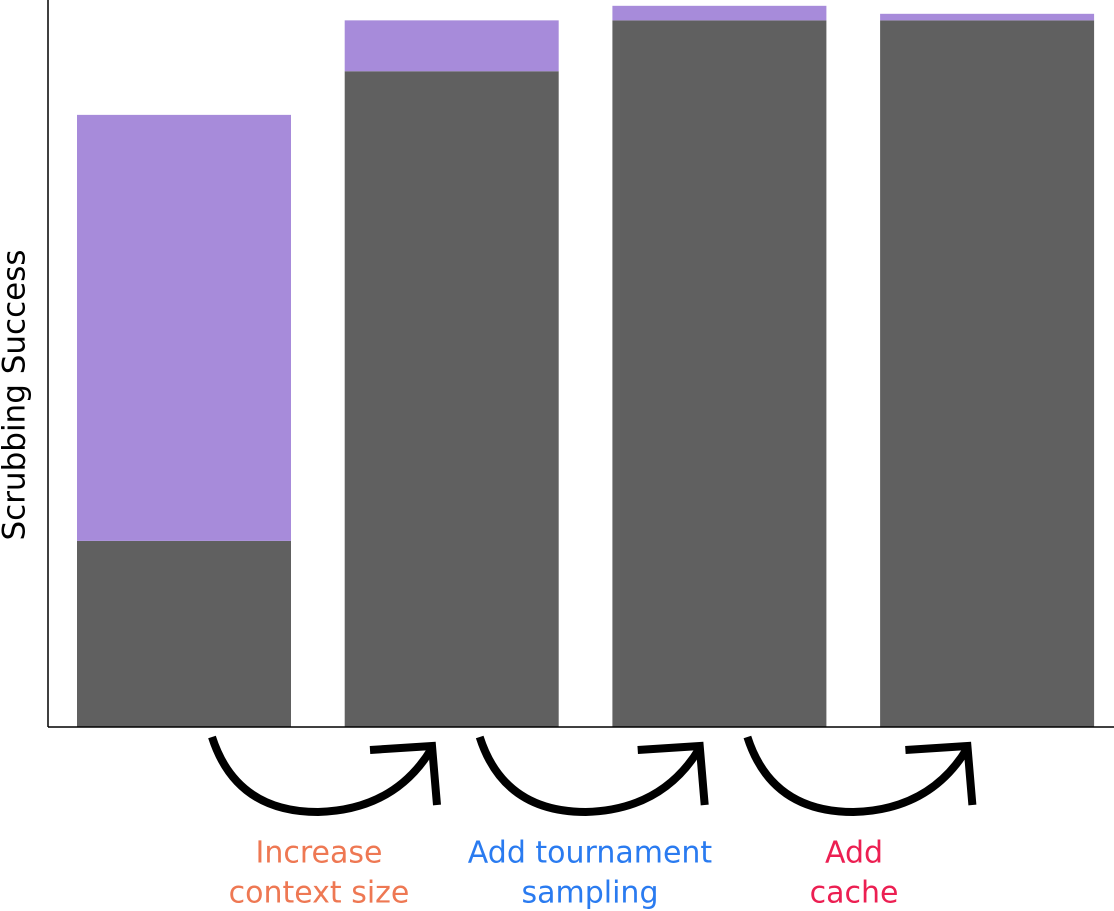  Describe the element at coordinates (319, 853) in the screenshot. I see `annotation-text: Increase` at that location.